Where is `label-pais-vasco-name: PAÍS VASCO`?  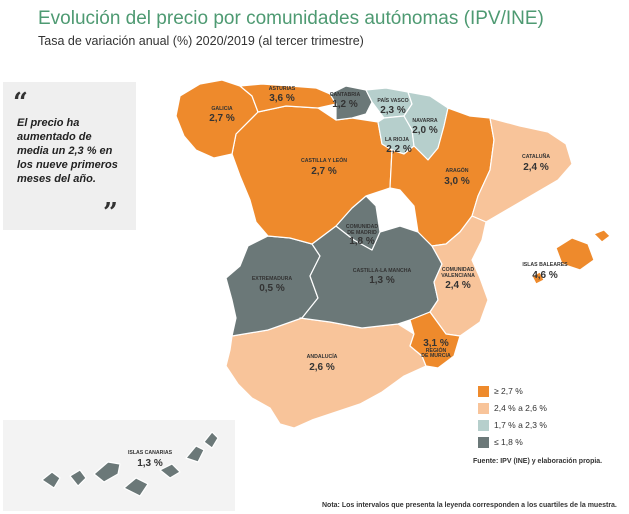 label-pais-vasco-name: PAÍS VASCO is located at coordinates (392, 100).